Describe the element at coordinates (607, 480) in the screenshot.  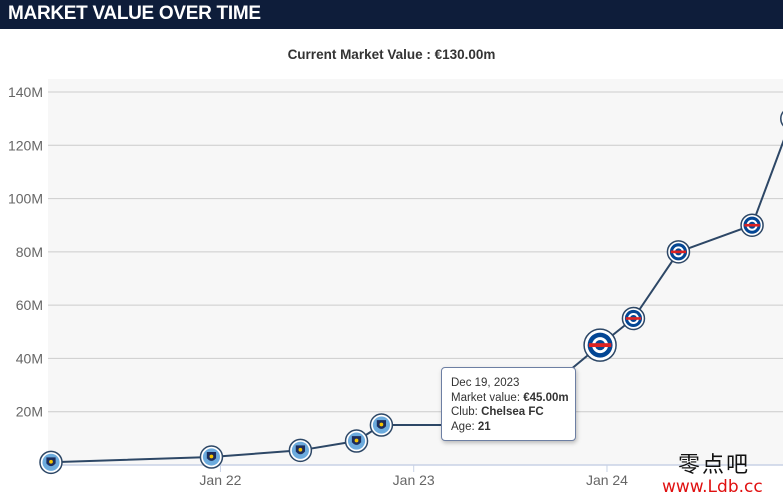
I see `x-tick-label: Jan 24` at that location.